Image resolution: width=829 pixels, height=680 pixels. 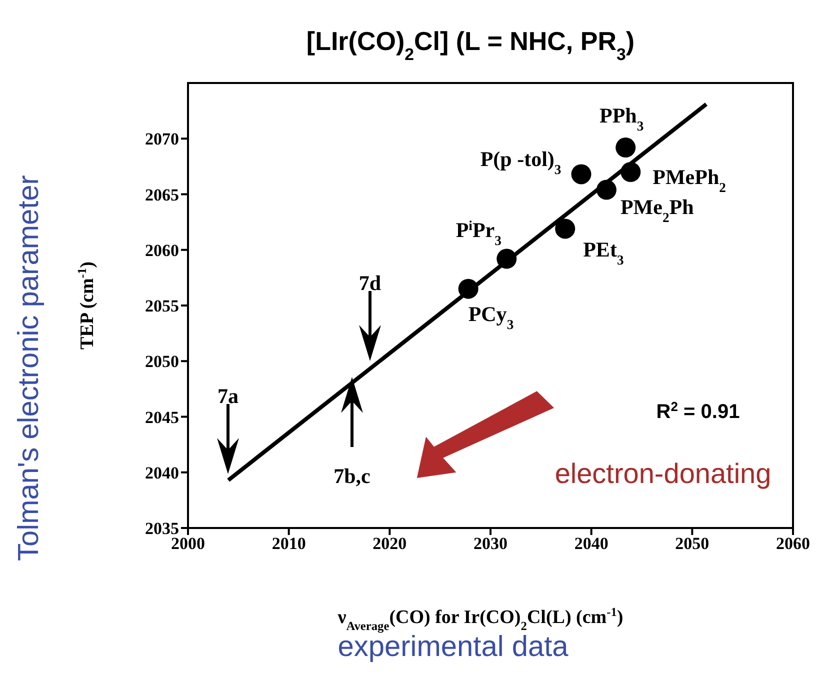 I want to click on x-tick-label: 2050, so click(x=692, y=544).